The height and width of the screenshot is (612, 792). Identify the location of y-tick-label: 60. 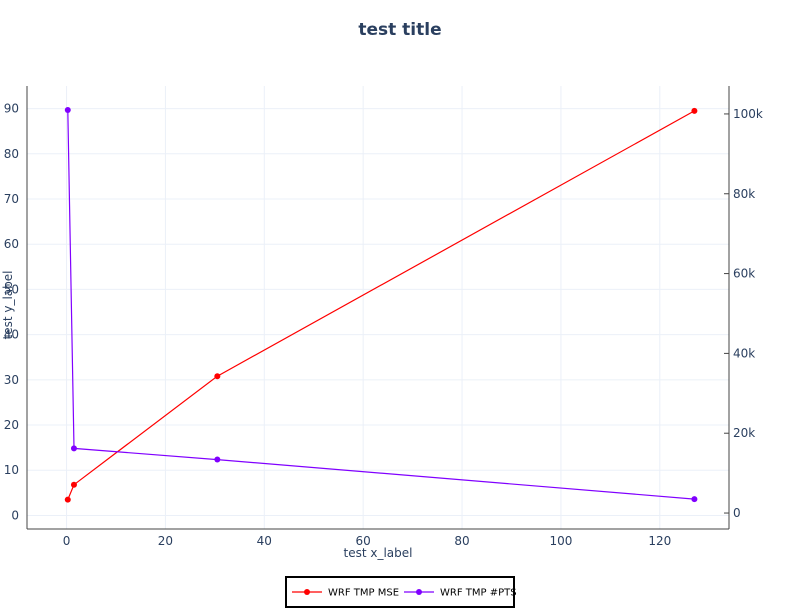
(11, 244).